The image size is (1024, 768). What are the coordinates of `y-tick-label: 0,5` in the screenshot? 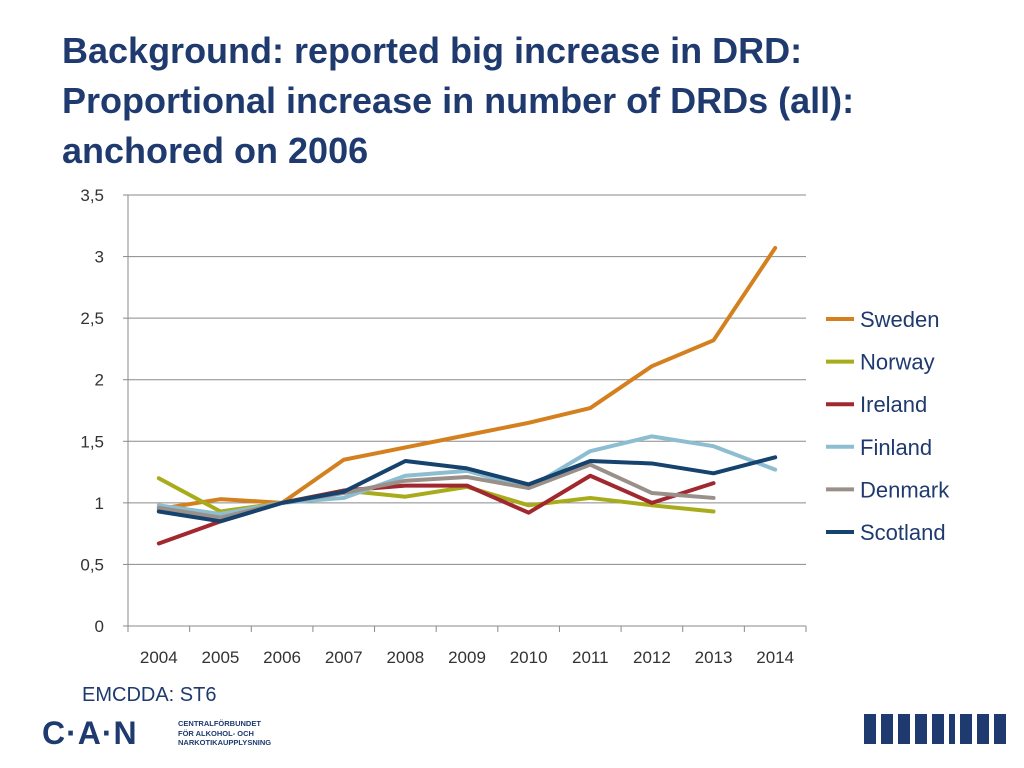 It's located at (92, 564).